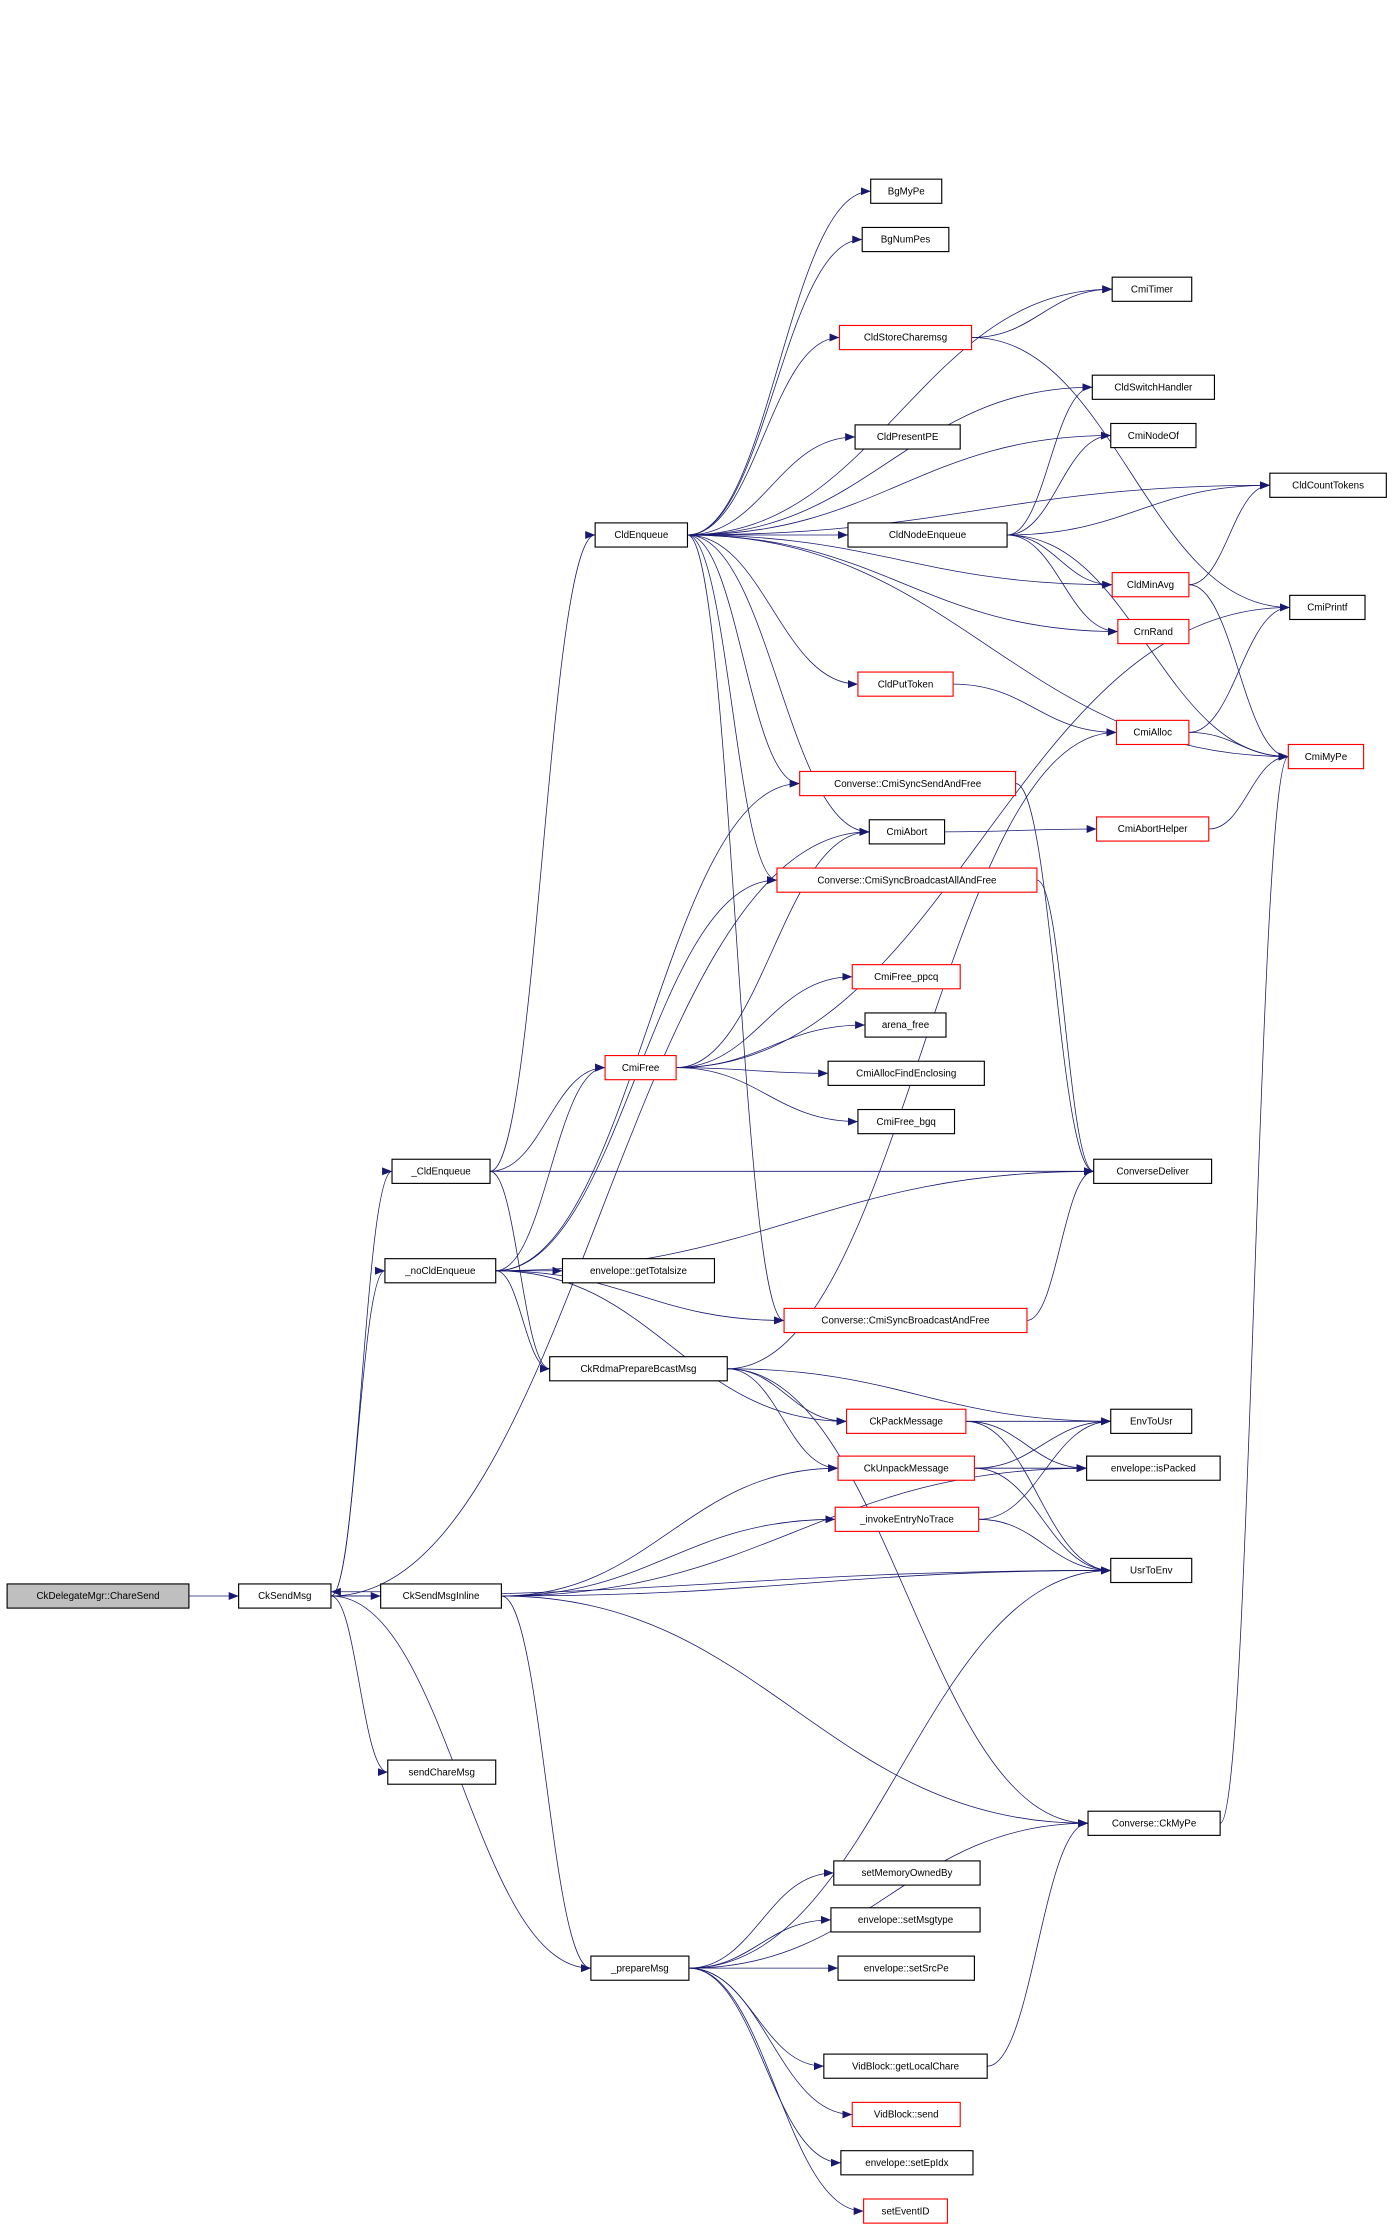 Image resolution: width=1392 pixels, height=2229 pixels. I want to click on node-vidblock-getlocalchare: VidBlock::getLocalChare, so click(905, 2066).